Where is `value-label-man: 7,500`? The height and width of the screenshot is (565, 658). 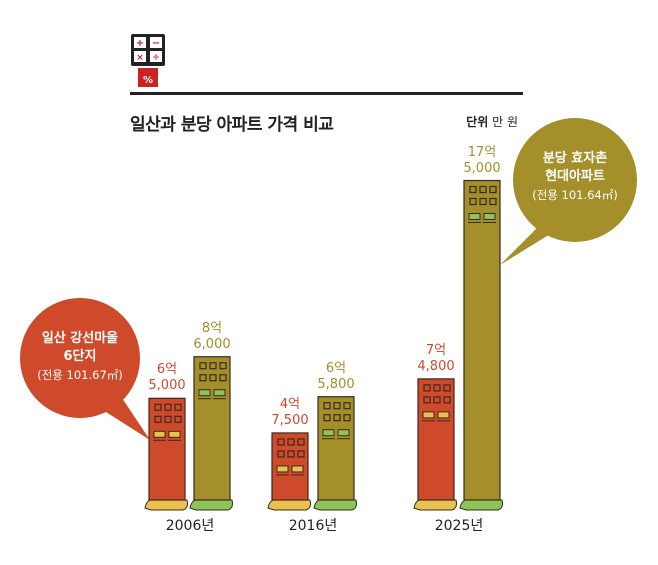 value-label-man: 7,500 is located at coordinates (290, 420).